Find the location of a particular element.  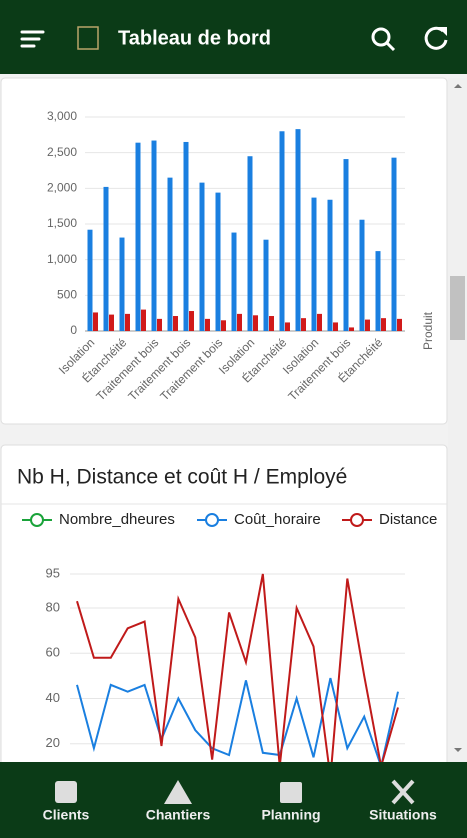

y-tick-label: 40 is located at coordinates (53, 697).